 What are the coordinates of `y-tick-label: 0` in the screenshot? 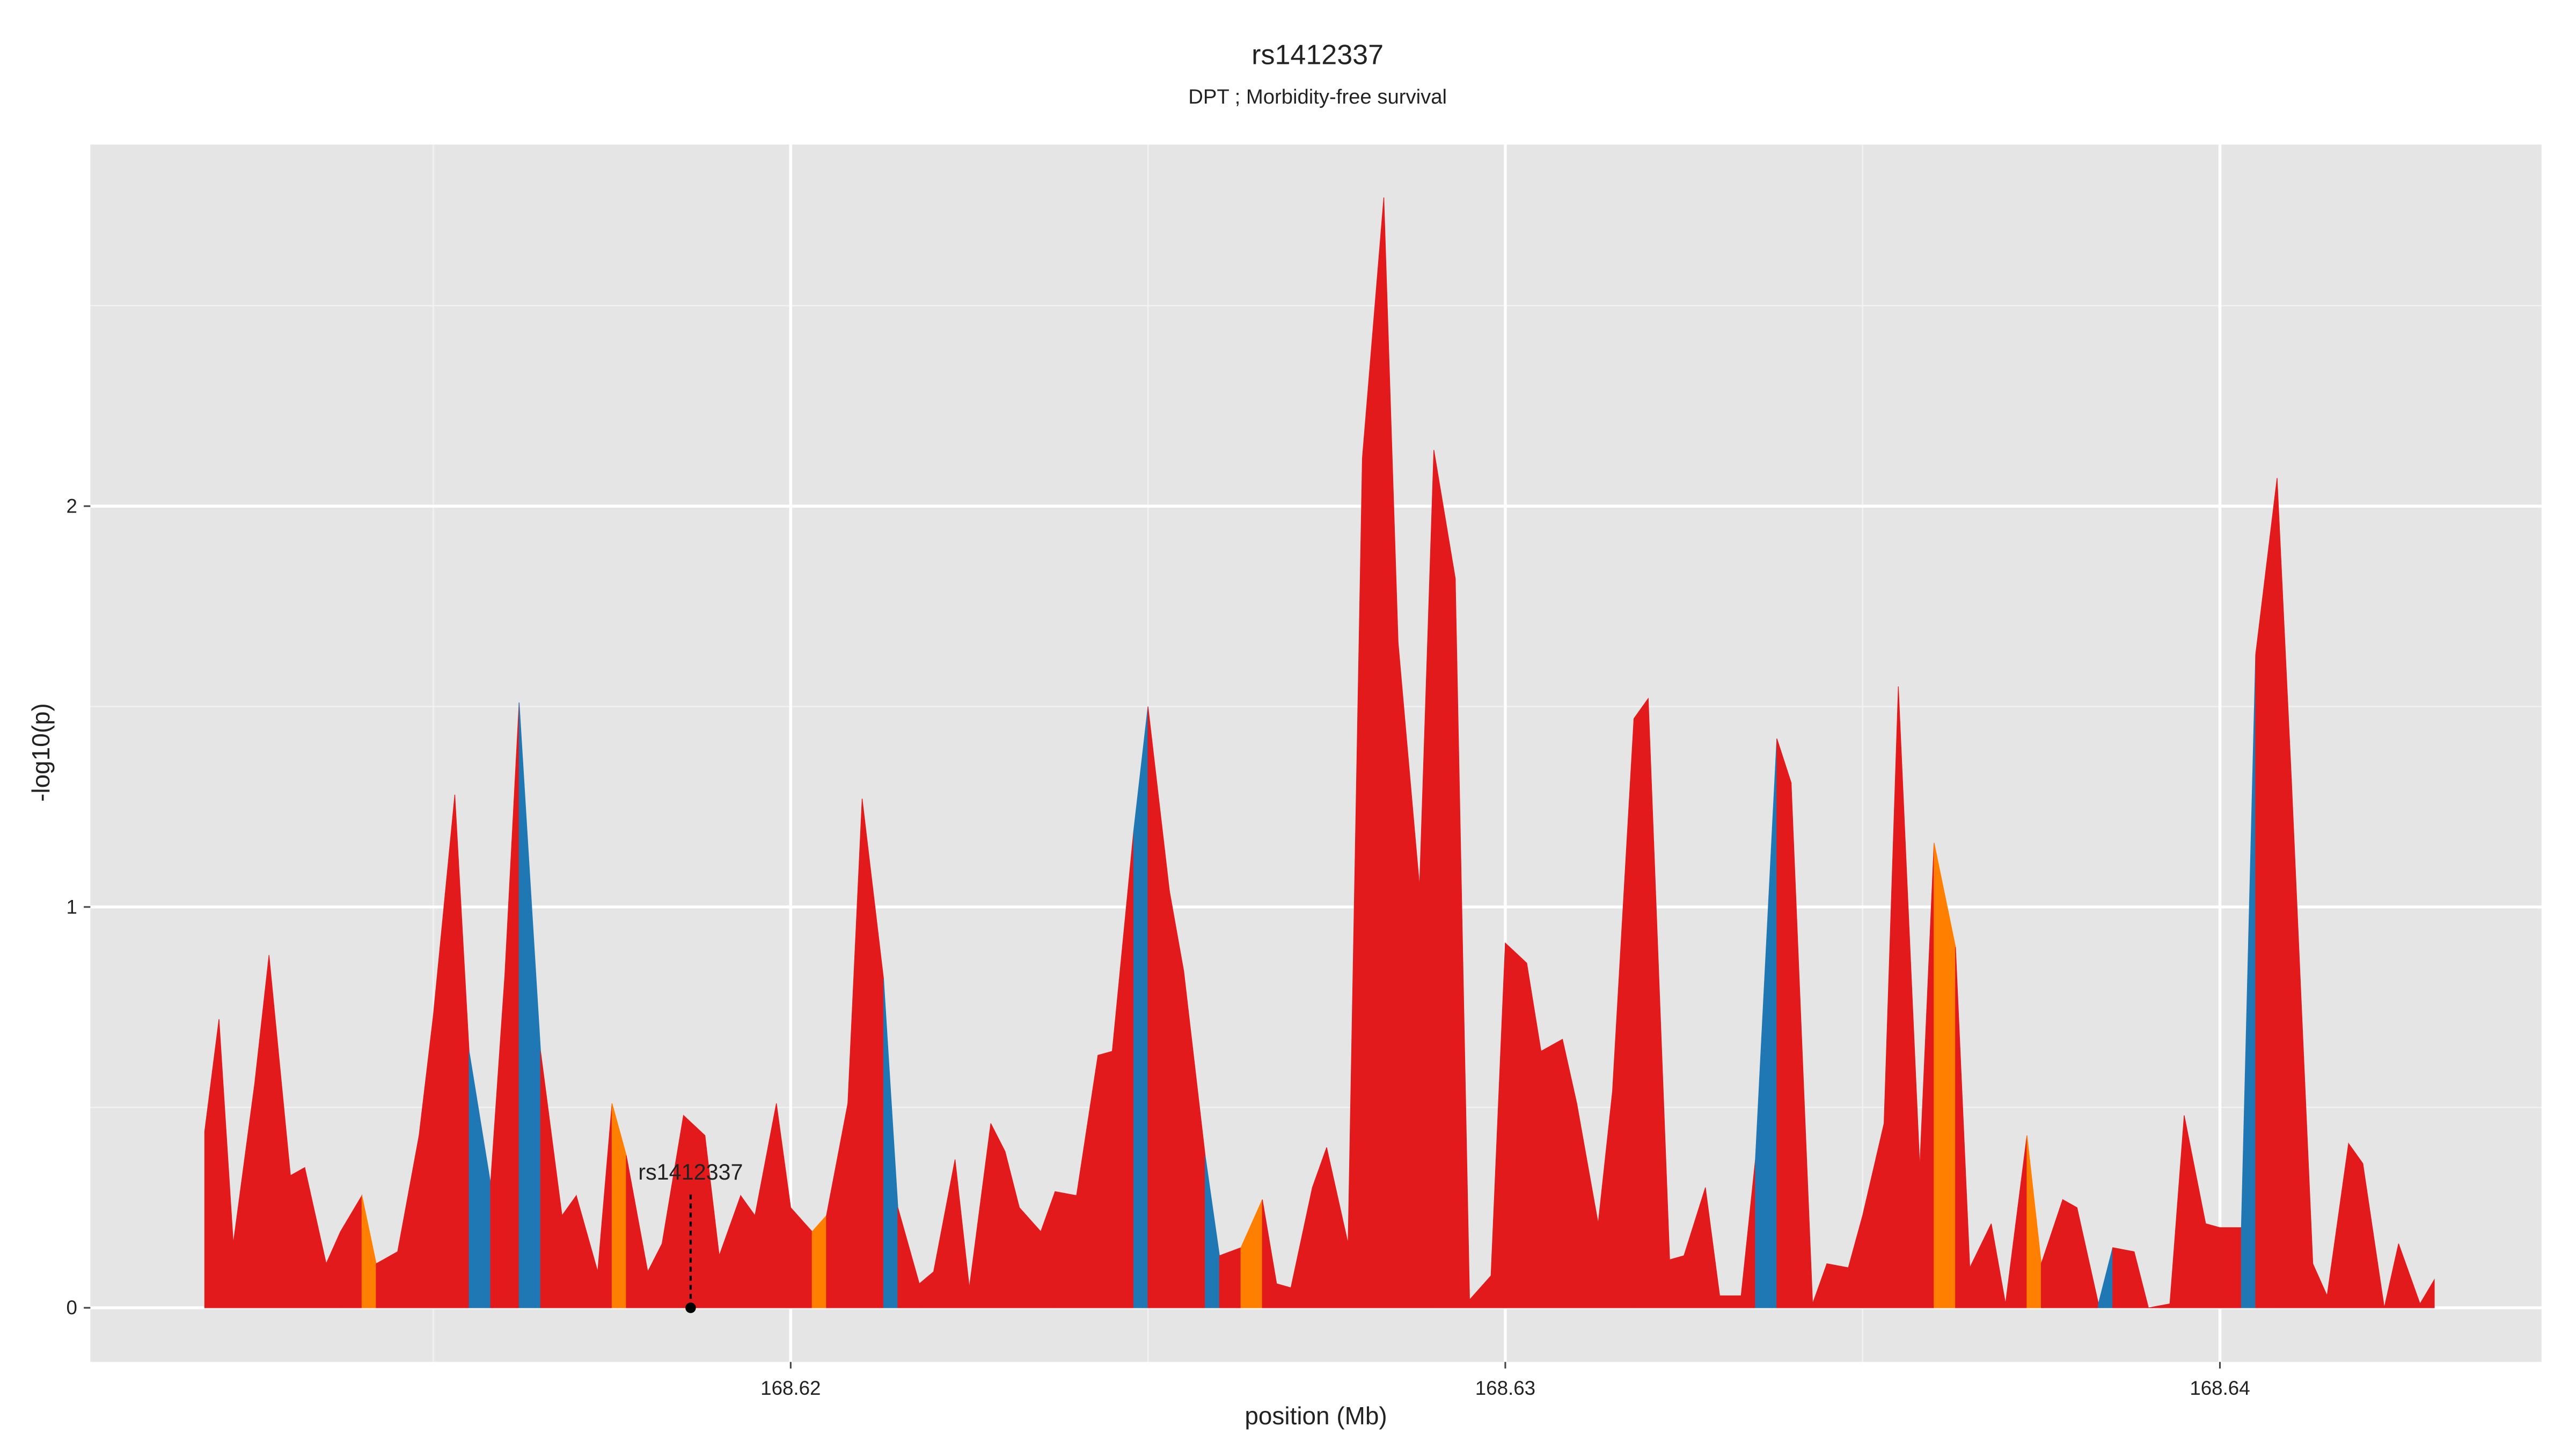 It's located at (71, 1308).